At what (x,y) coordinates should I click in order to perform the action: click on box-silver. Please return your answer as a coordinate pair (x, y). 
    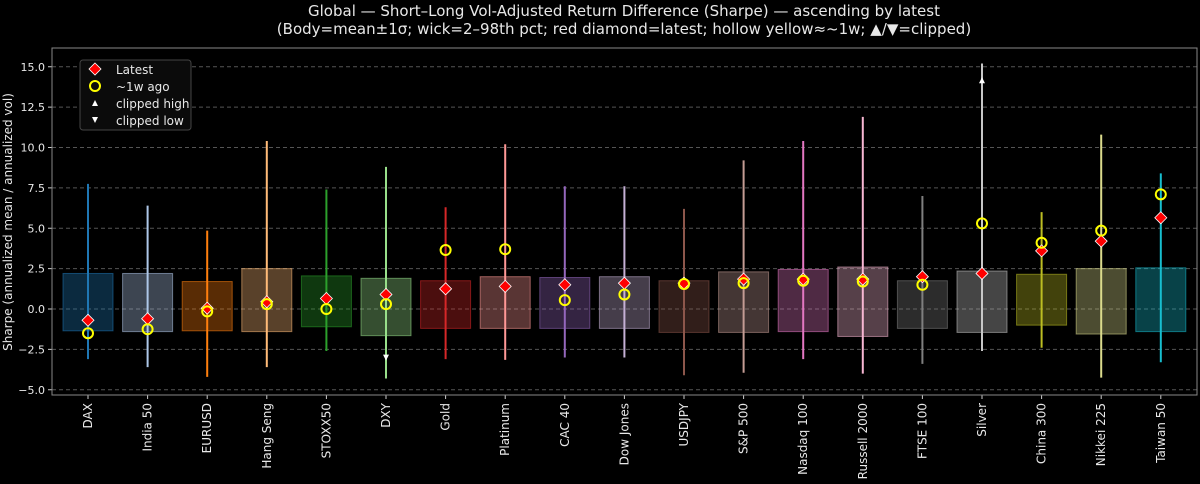
    Looking at the image, I should click on (982, 207).